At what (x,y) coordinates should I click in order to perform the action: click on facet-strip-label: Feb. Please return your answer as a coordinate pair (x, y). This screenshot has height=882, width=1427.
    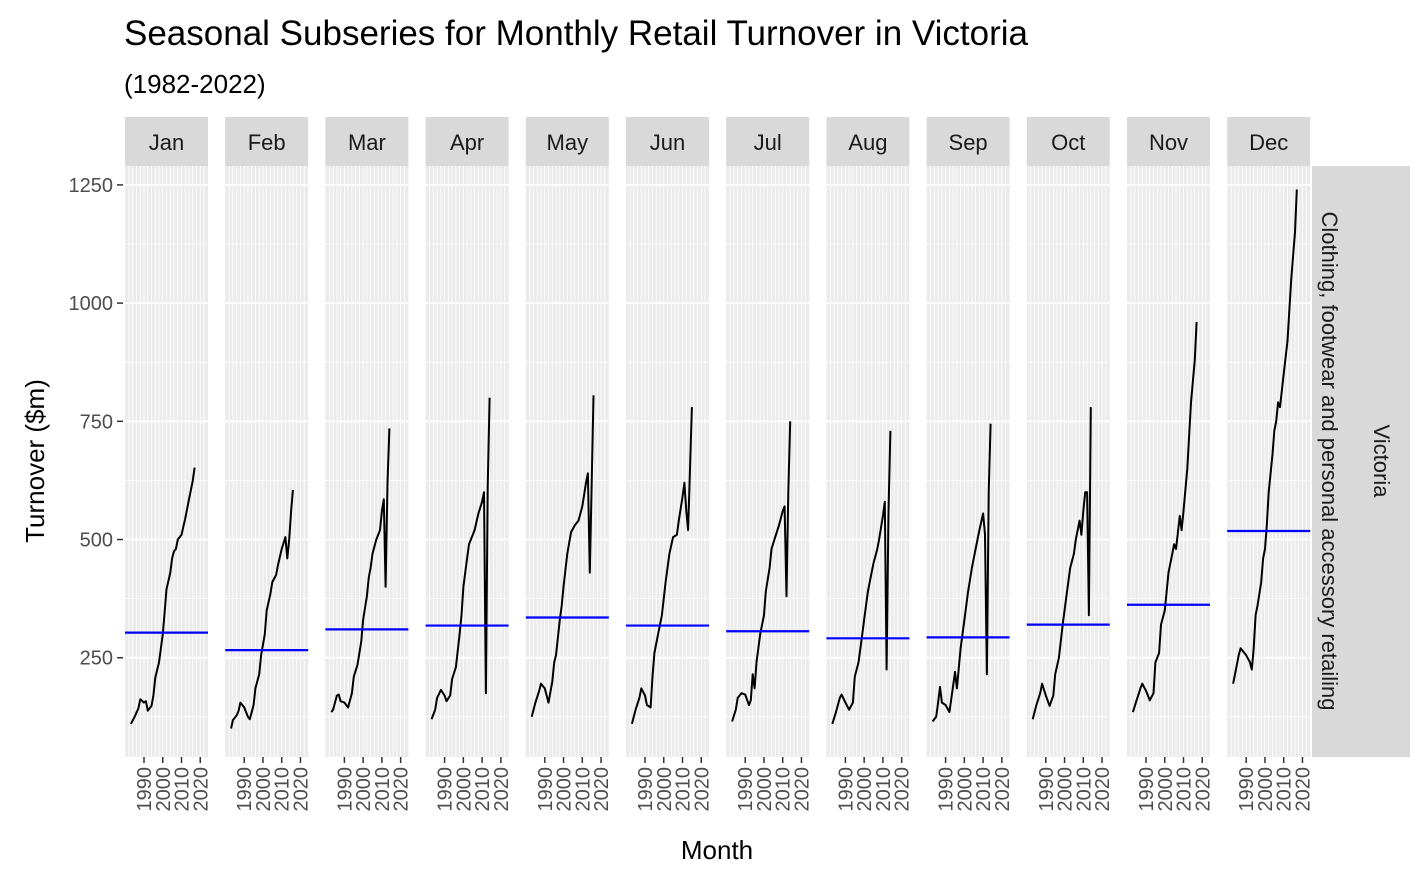
    Looking at the image, I should click on (267, 142).